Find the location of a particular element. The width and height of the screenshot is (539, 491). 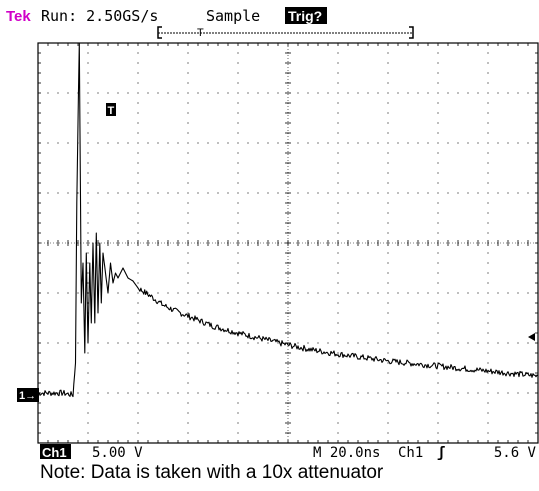

channel-label-box is located at coordinates (55, 451).